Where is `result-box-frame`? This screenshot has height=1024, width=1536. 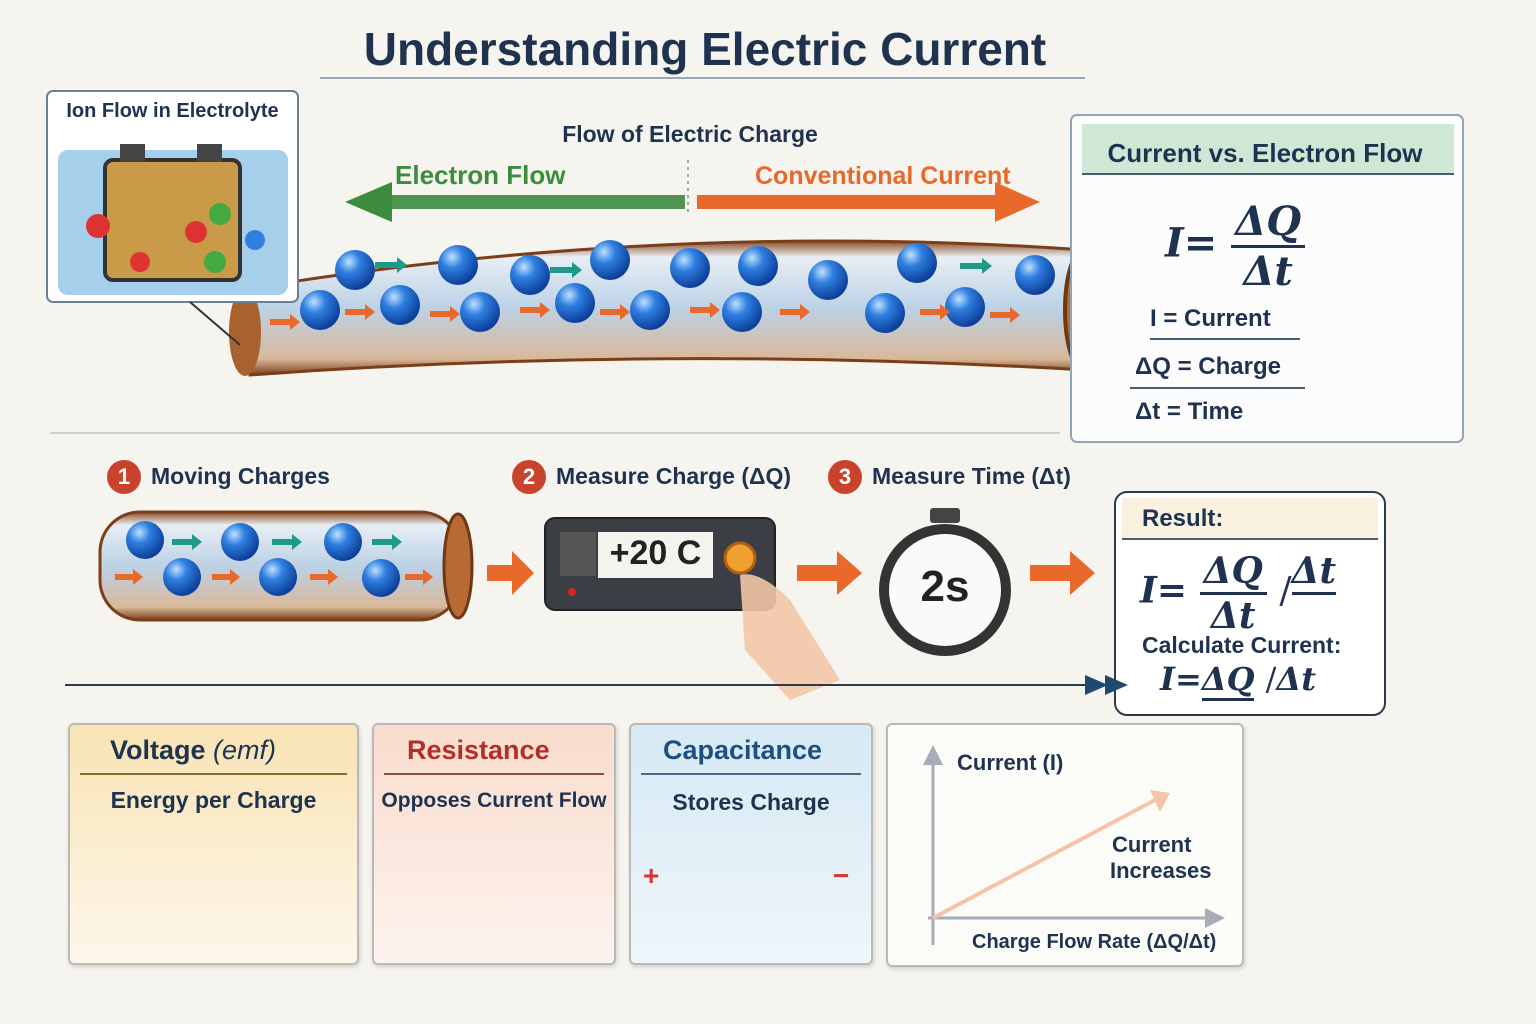
result-box-frame is located at coordinates (1250, 603).